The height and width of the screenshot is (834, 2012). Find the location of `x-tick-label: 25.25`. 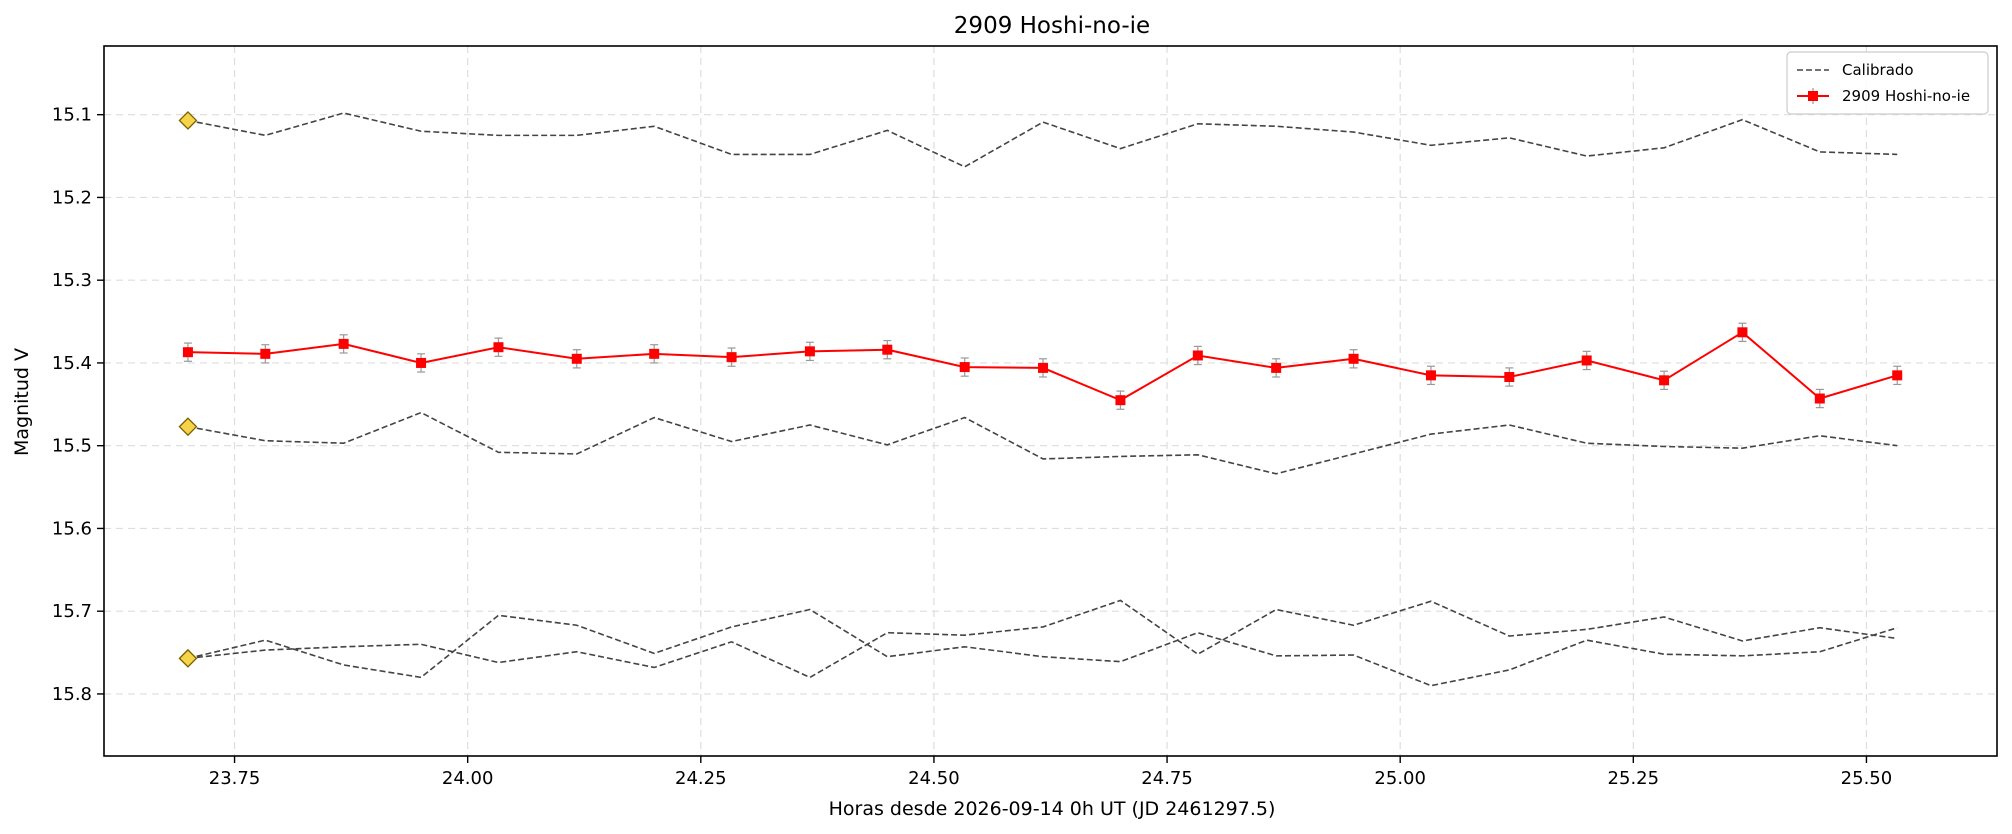

x-tick-label: 25.25 is located at coordinates (1634, 778).